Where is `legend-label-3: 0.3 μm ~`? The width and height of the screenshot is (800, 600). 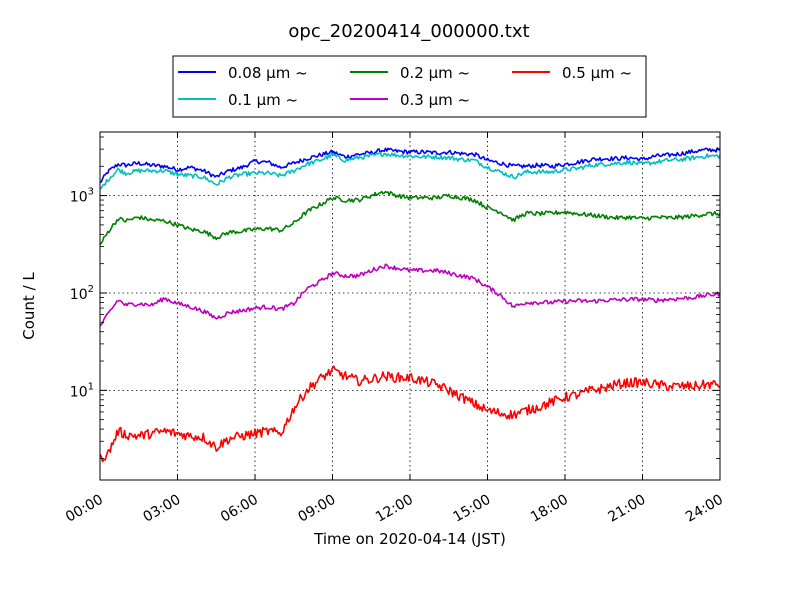
legend-label-3: 0.3 μm ~ is located at coordinates (435, 100).